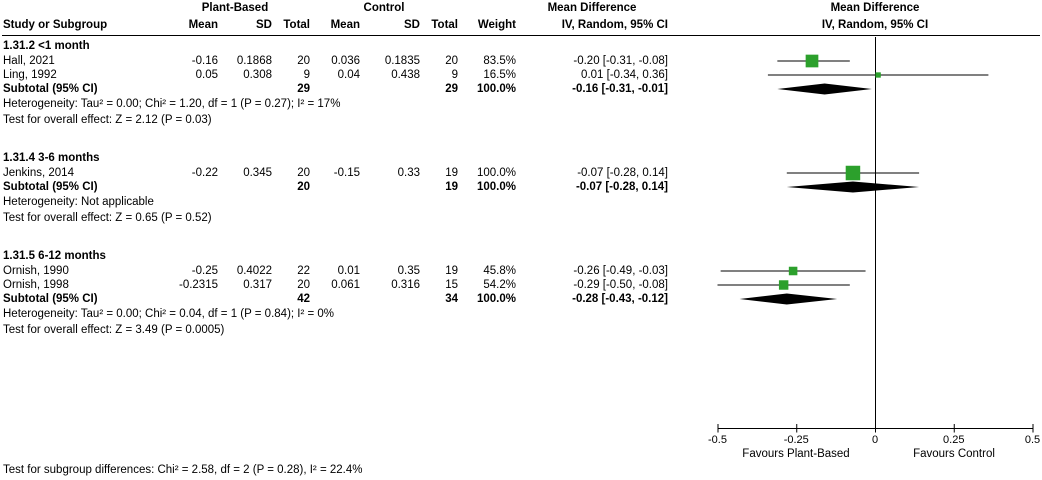 Image resolution: width=1042 pixels, height=480 pixels. I want to click on treatment-mean: -0.22, so click(204, 173).